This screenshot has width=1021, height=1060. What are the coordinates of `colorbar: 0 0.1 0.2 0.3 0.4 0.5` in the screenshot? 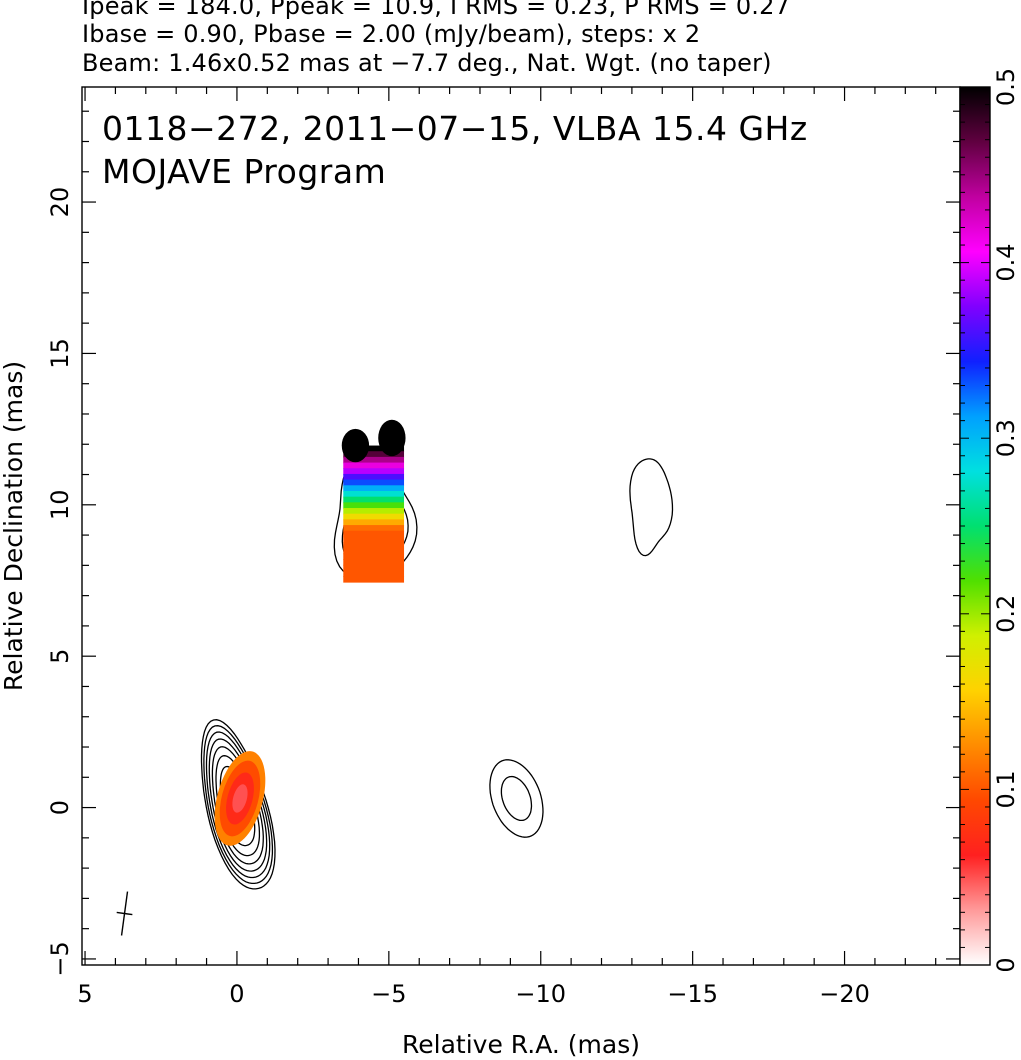 It's located at (989, 520).